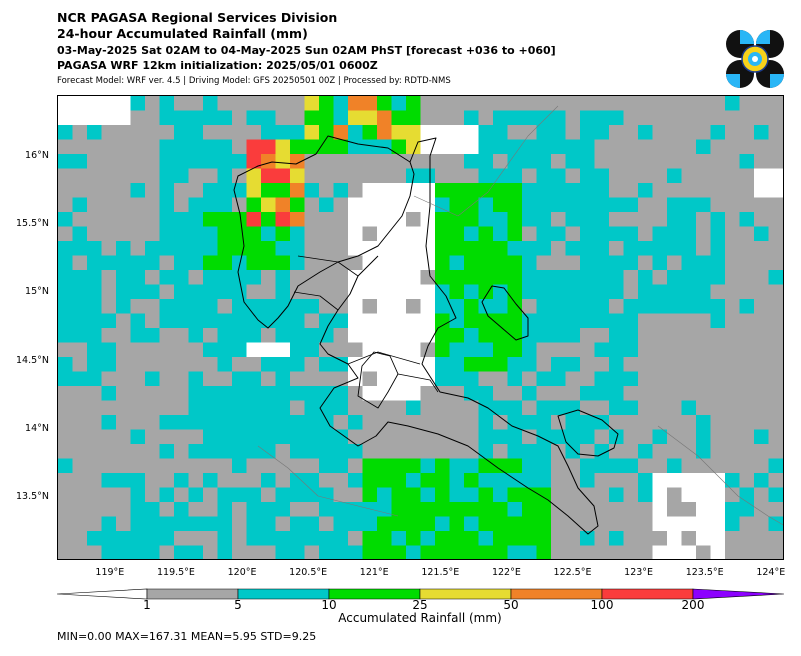  I want to click on colorbar-tick-label: 5, so click(238, 605).